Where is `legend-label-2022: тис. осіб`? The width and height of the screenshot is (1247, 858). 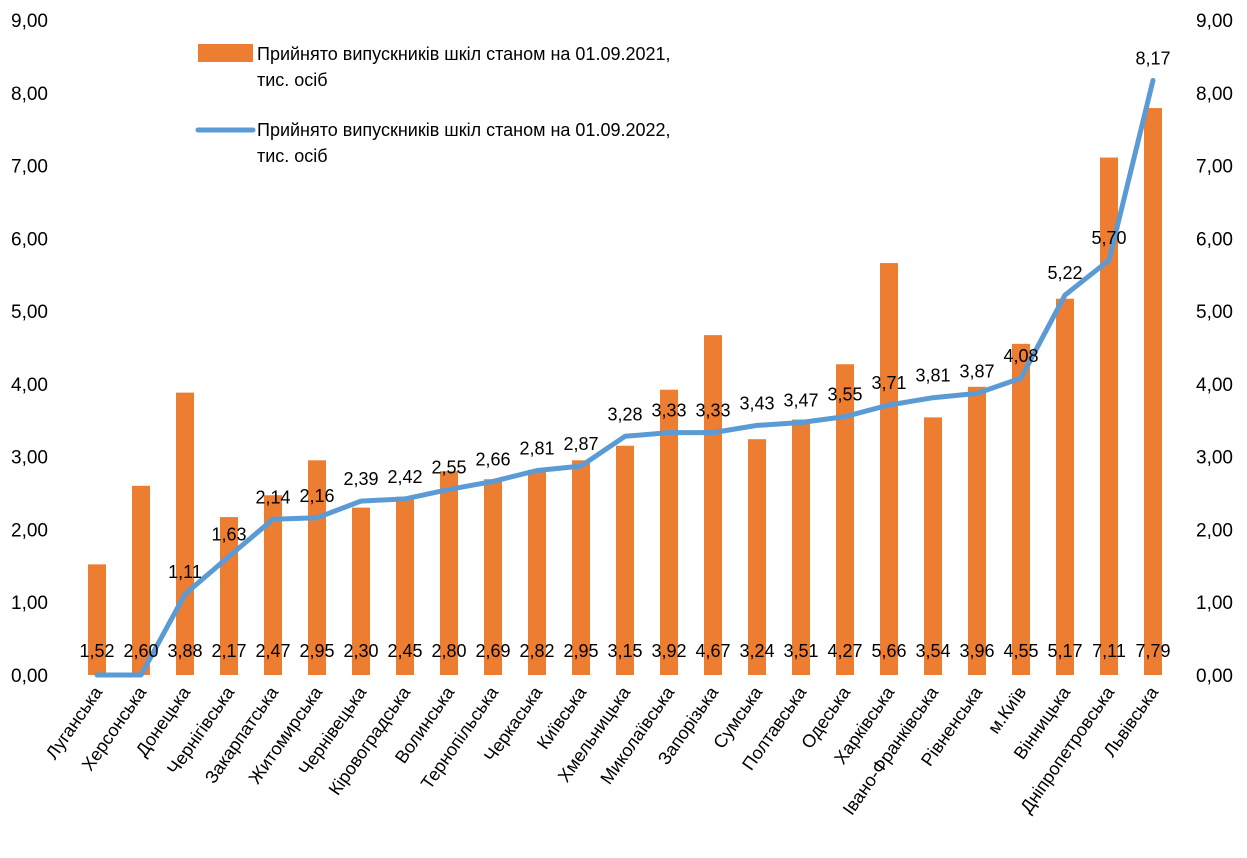 legend-label-2022: тис. осіб is located at coordinates (292, 156).